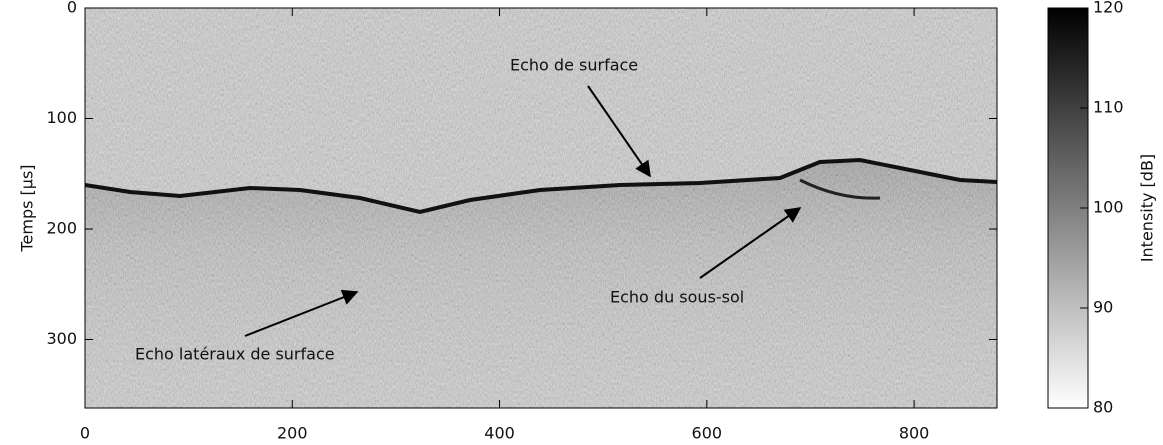 The width and height of the screenshot is (1163, 445). Describe the element at coordinates (85, 433) in the screenshot. I see `x-tick-label: 0` at that location.